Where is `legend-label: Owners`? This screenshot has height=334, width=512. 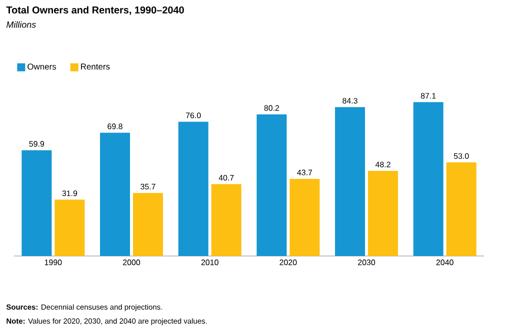
legend-label: Owners is located at coordinates (42, 67).